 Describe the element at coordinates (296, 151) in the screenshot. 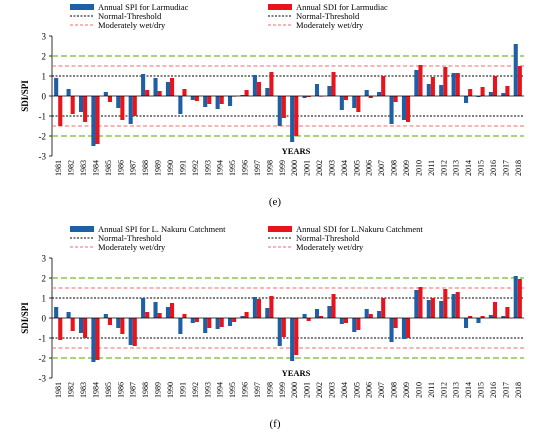

I see `x-axis-label: YEARS` at that location.